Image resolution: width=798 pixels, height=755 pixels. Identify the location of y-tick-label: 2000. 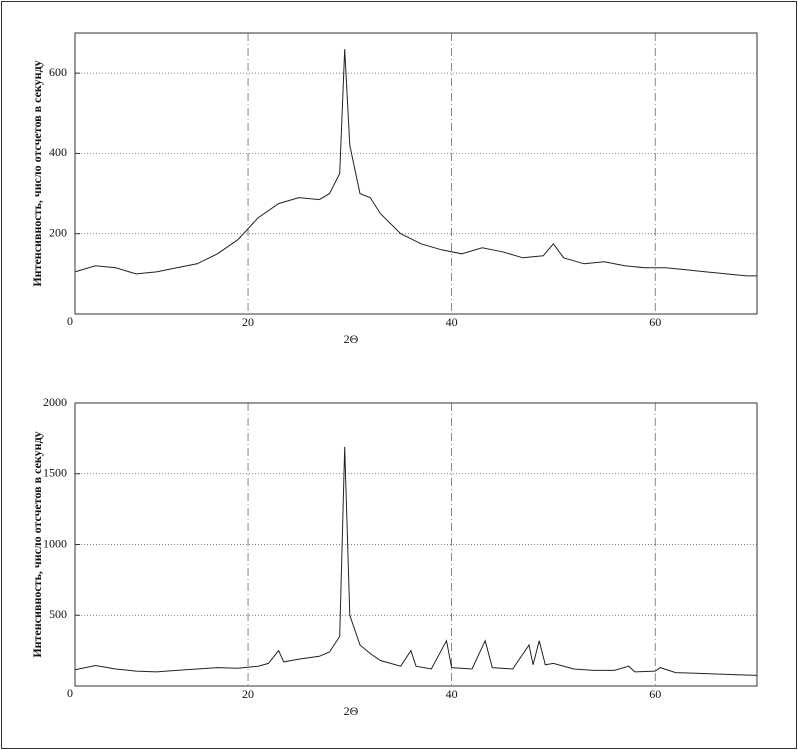
(55, 402).